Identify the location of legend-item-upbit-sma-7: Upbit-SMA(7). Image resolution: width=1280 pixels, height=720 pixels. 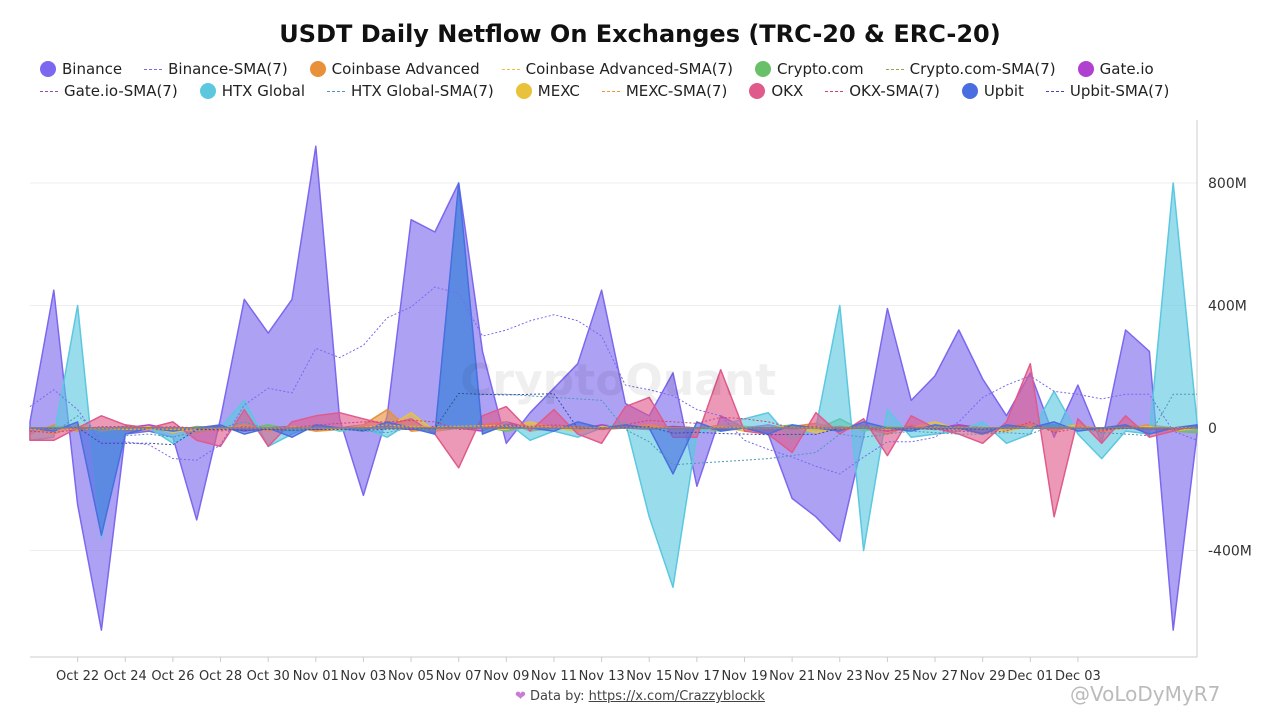
(1107, 91).